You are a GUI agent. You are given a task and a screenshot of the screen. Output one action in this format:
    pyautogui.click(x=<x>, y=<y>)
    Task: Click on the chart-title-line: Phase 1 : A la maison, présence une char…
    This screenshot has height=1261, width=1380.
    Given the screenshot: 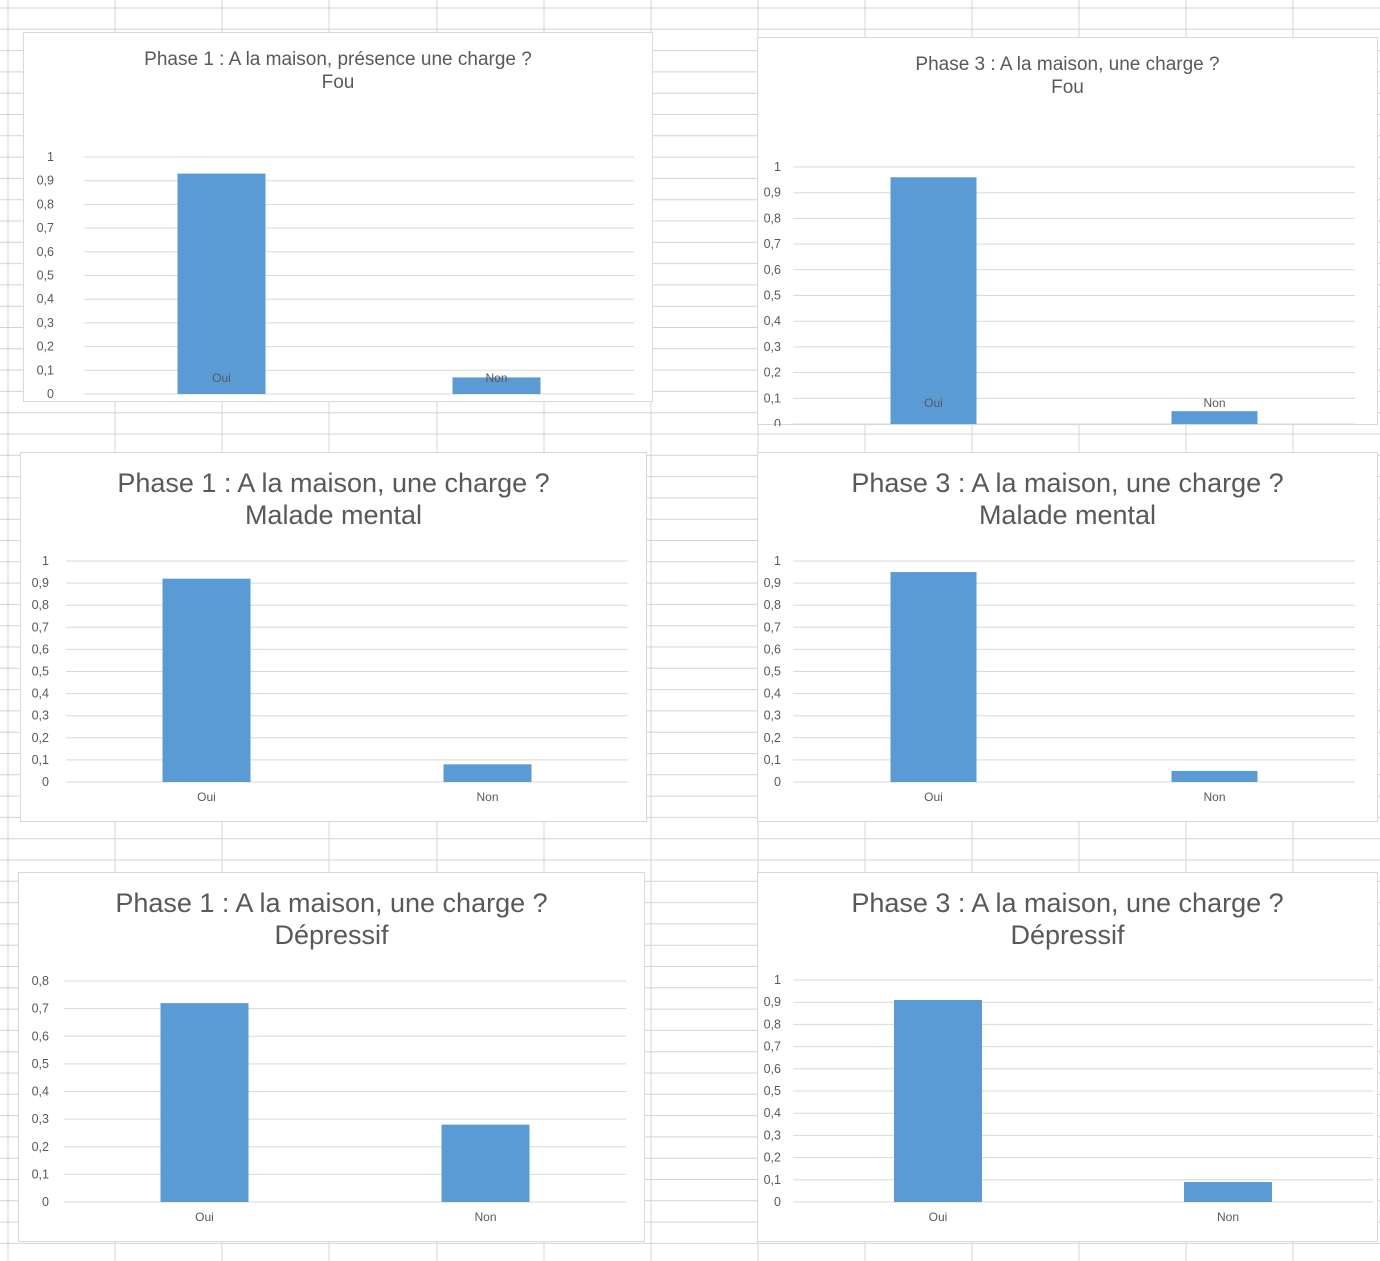 What is the action you would take?
    pyautogui.click(x=338, y=59)
    